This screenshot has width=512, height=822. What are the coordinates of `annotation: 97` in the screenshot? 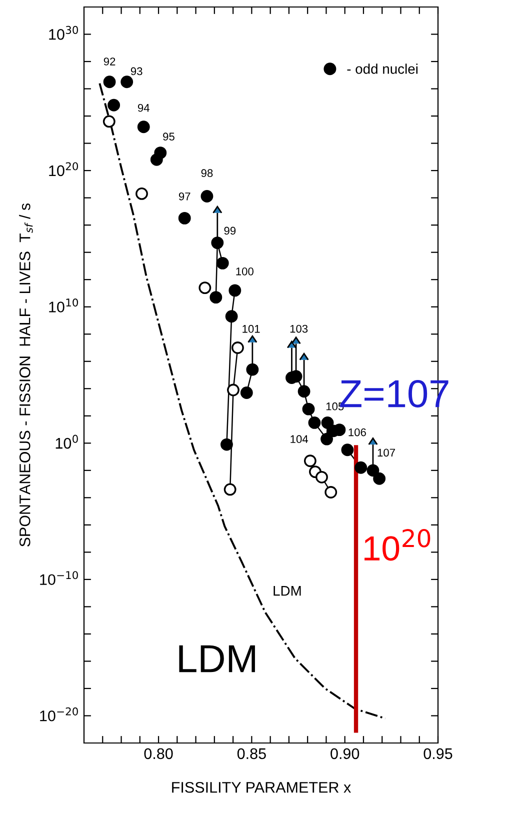 It's located at (184, 196).